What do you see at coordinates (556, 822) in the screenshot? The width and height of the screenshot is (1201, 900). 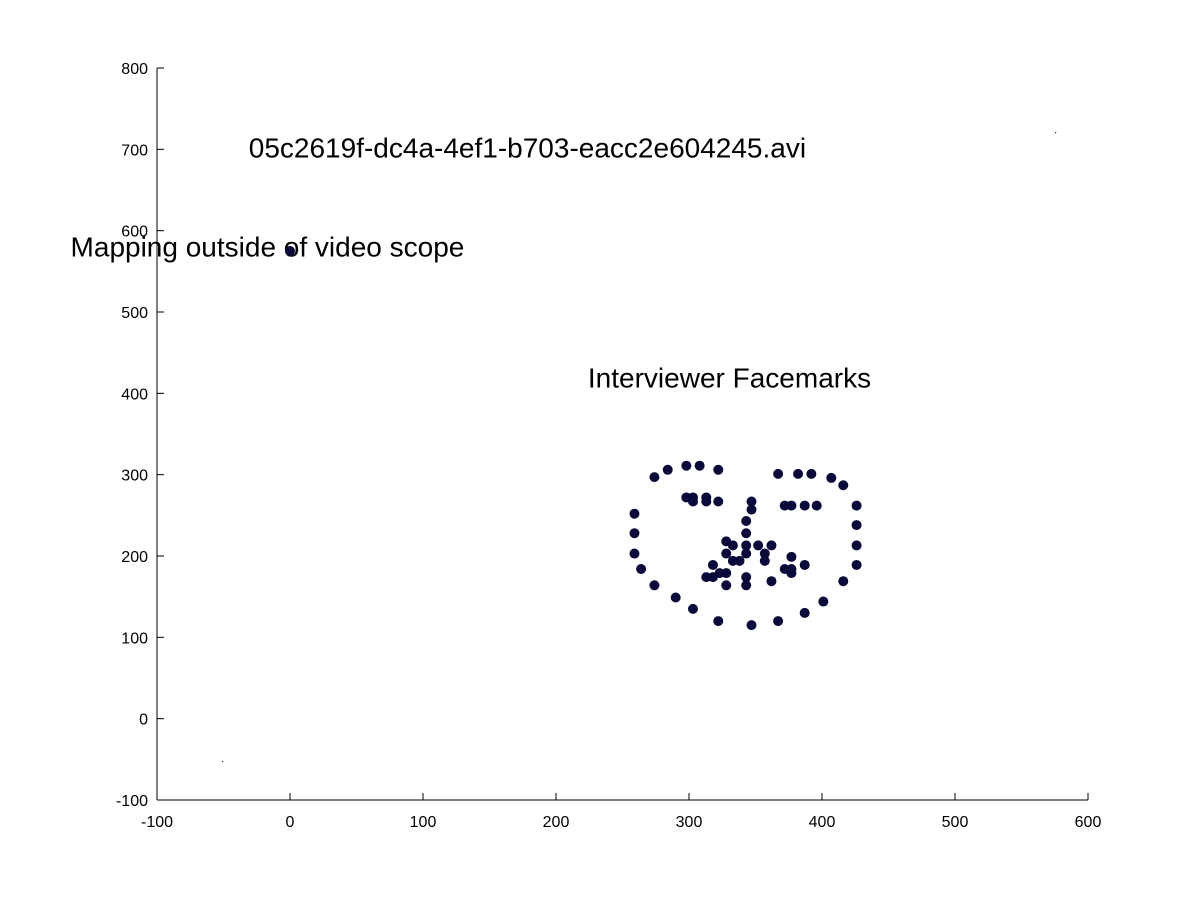 I see `x-tick-label: 200` at bounding box center [556, 822].